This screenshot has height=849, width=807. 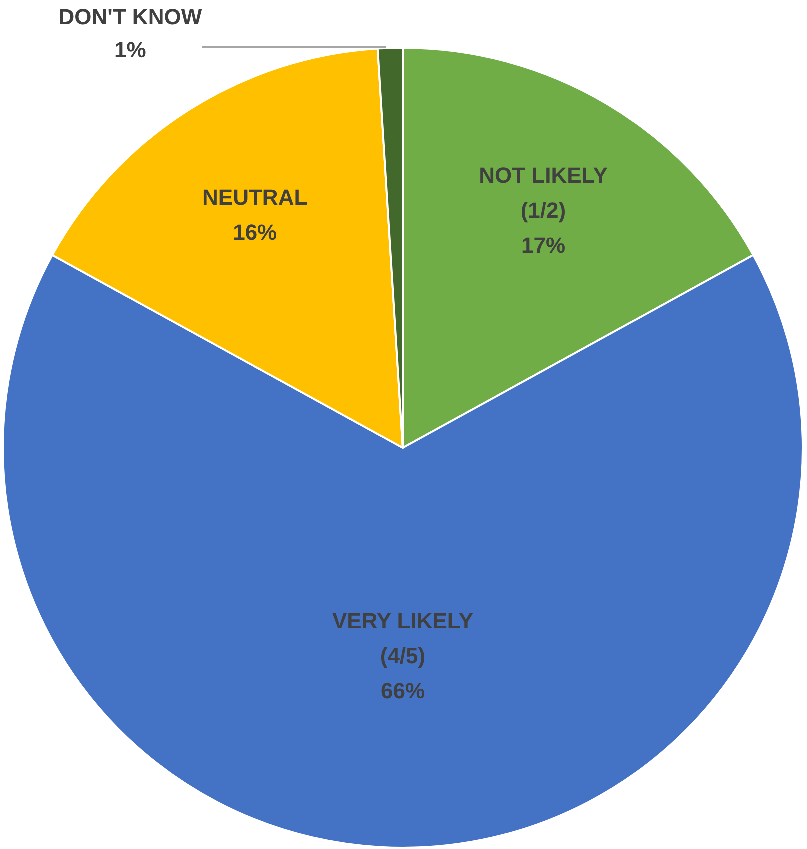 What do you see at coordinates (130, 17) in the screenshot?
I see `slice-label: DON'T KNOW` at bounding box center [130, 17].